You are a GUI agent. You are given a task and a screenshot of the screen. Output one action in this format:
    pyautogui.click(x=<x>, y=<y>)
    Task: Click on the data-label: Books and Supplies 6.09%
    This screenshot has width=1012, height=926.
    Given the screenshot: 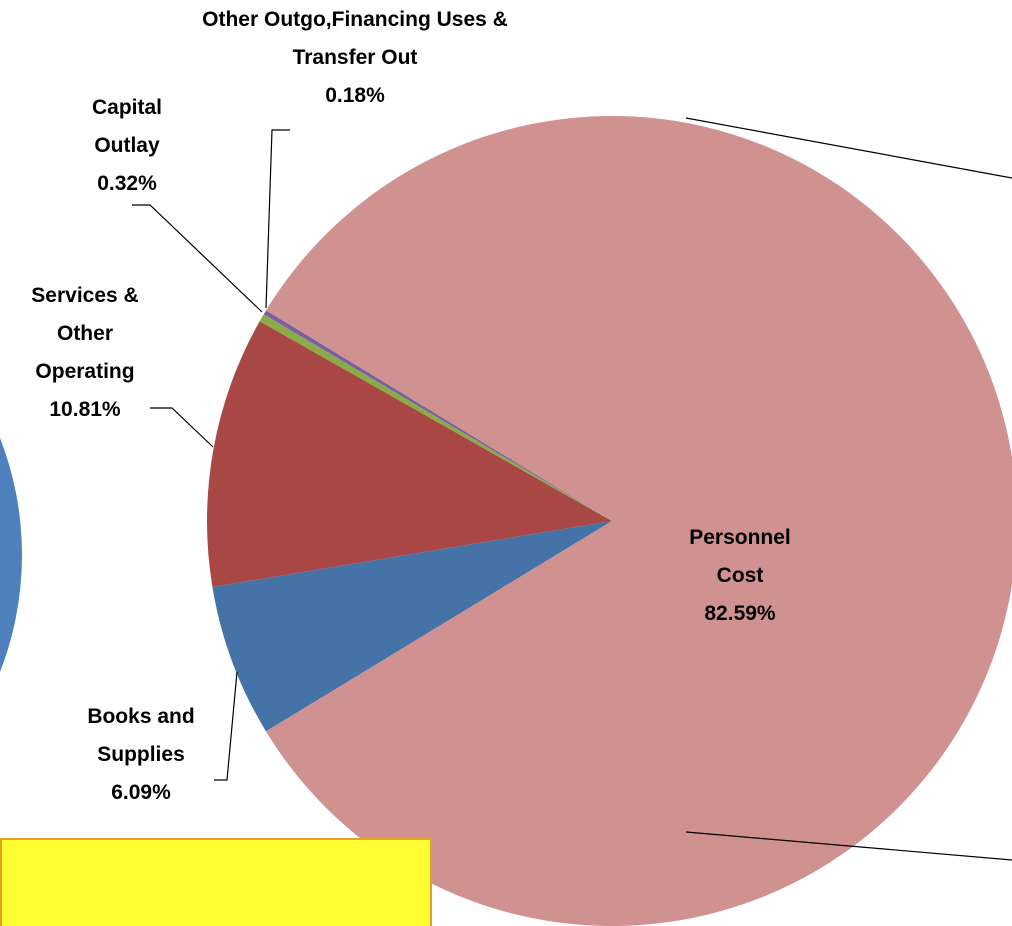 What is the action you would take?
    pyautogui.click(x=141, y=755)
    